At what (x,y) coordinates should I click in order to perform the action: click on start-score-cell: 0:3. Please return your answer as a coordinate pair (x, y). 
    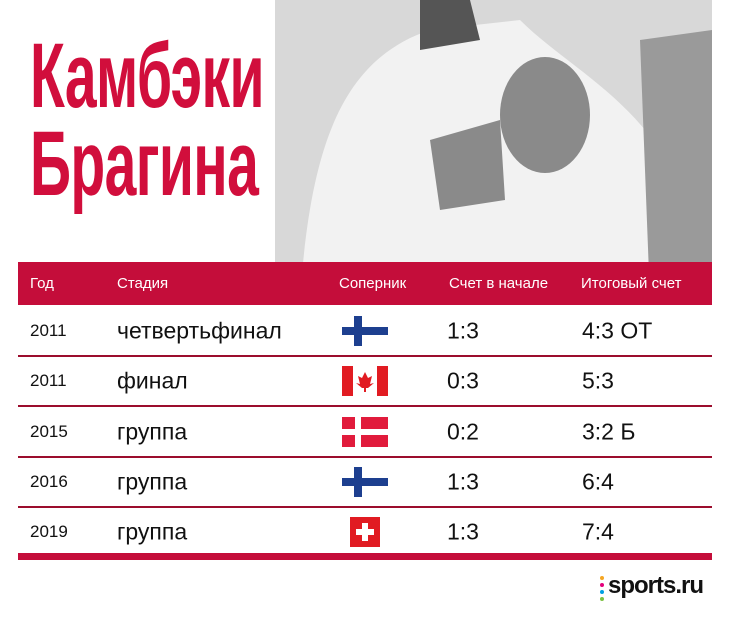
    Looking at the image, I should click on (463, 380).